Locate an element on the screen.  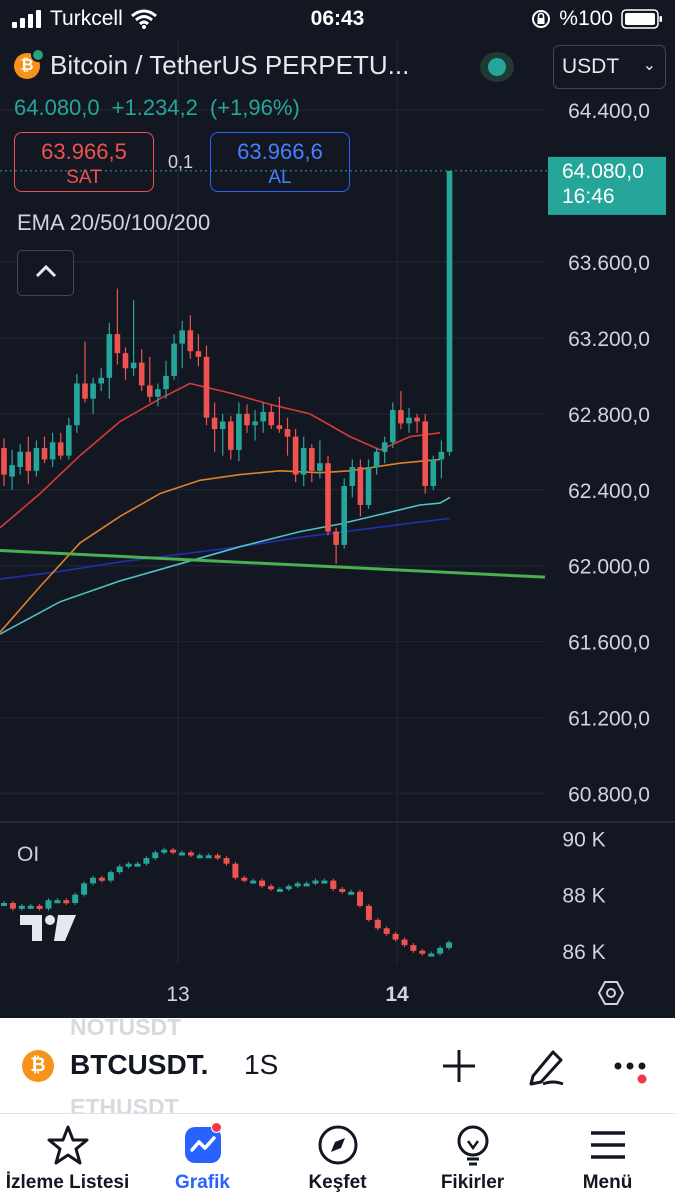
buy-button: 63.966,6 AL is located at coordinates (280, 162).